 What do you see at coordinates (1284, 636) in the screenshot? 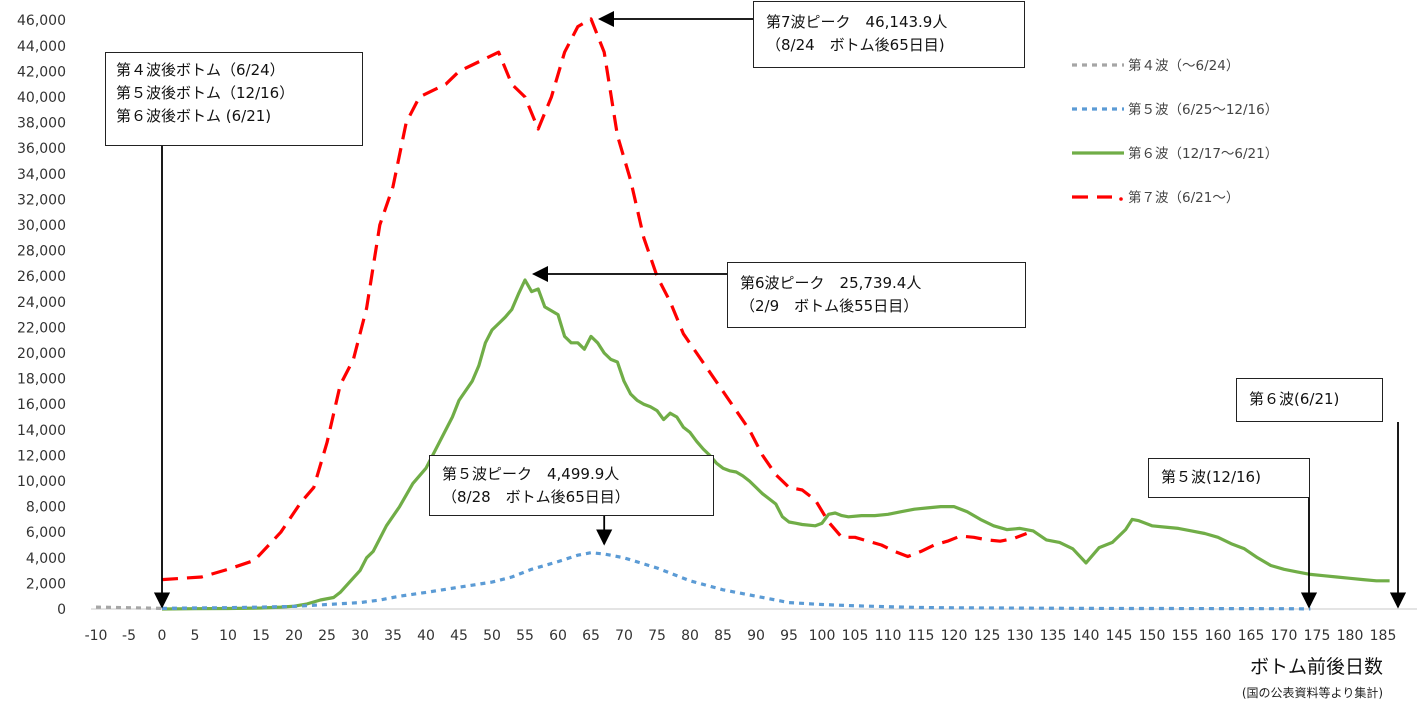
I see `x-tick-label: 170` at bounding box center [1284, 636].